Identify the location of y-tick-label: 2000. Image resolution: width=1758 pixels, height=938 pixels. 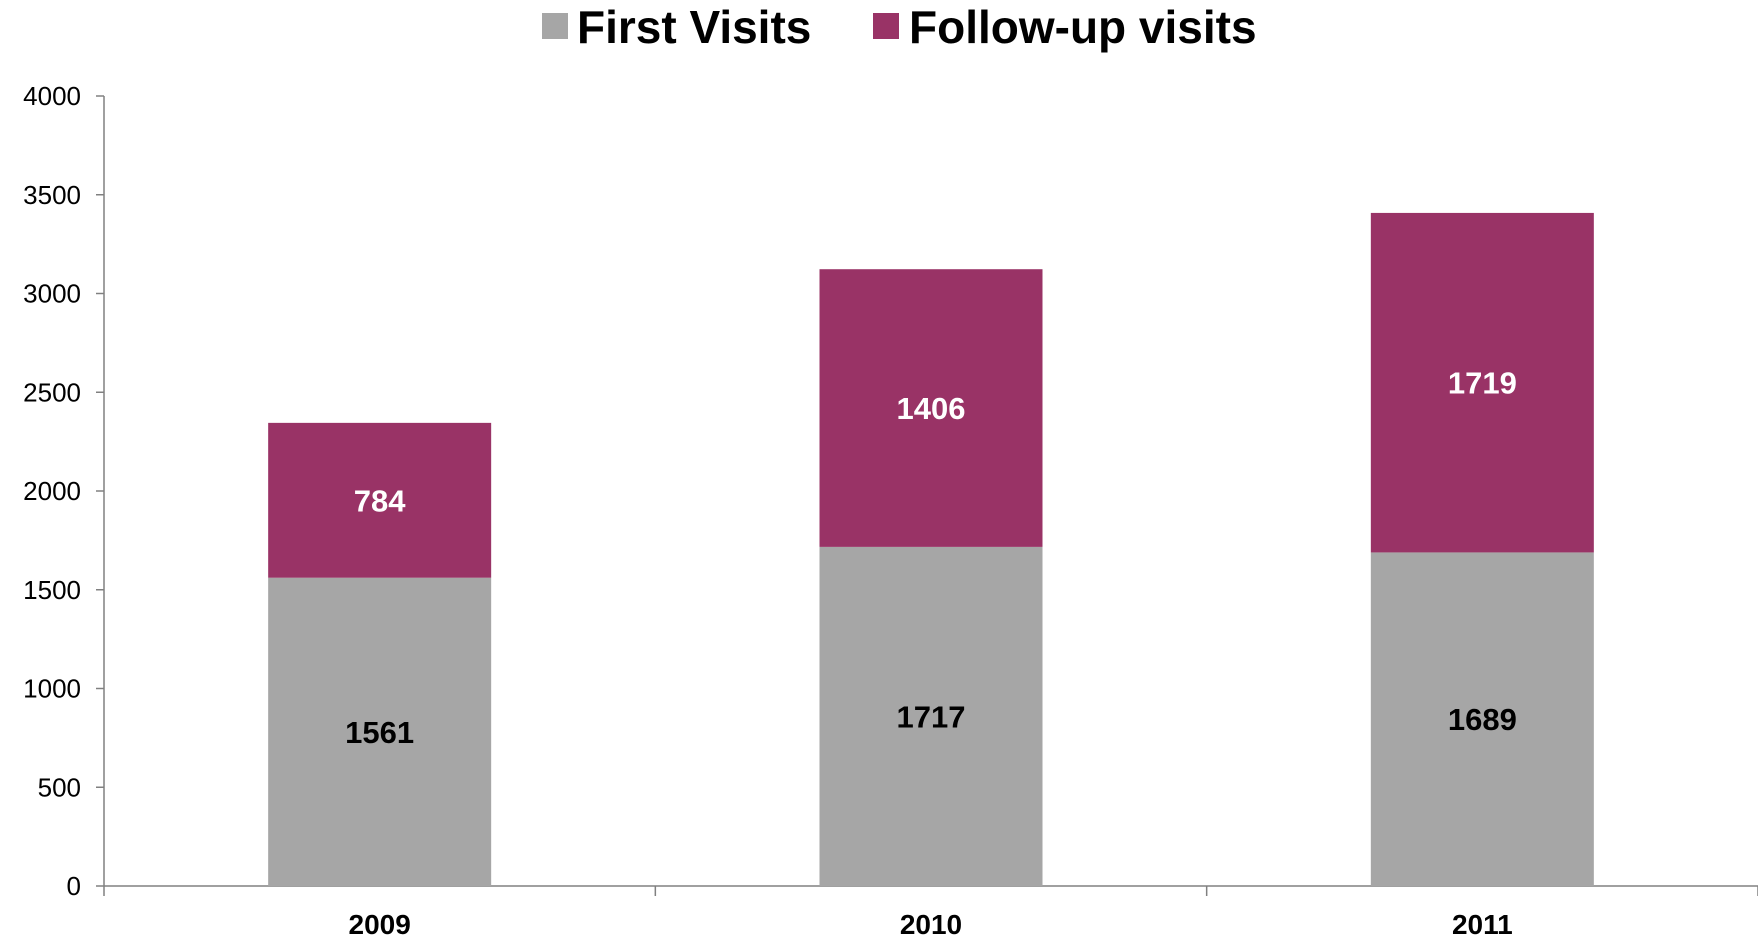
(52, 491).